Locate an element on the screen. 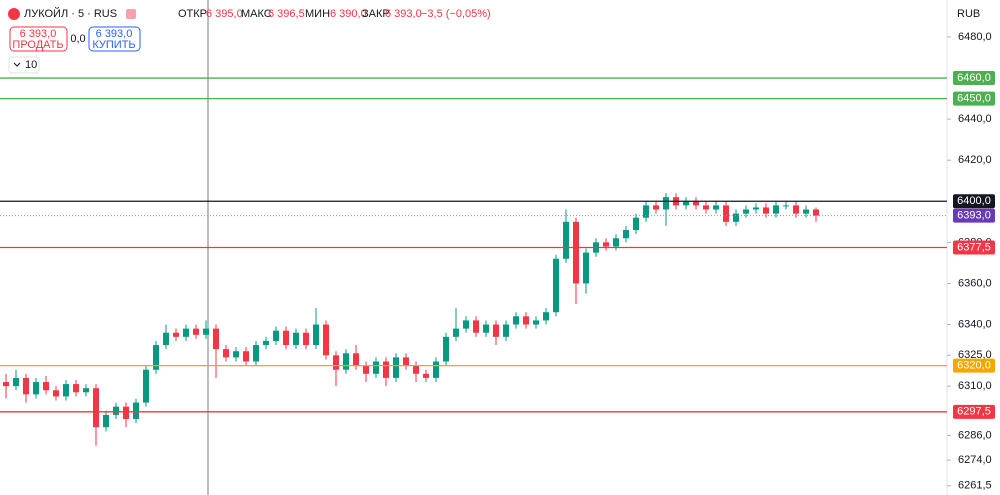 This screenshot has height=495, width=1000. price-label: 6320,0 is located at coordinates (974, 366).